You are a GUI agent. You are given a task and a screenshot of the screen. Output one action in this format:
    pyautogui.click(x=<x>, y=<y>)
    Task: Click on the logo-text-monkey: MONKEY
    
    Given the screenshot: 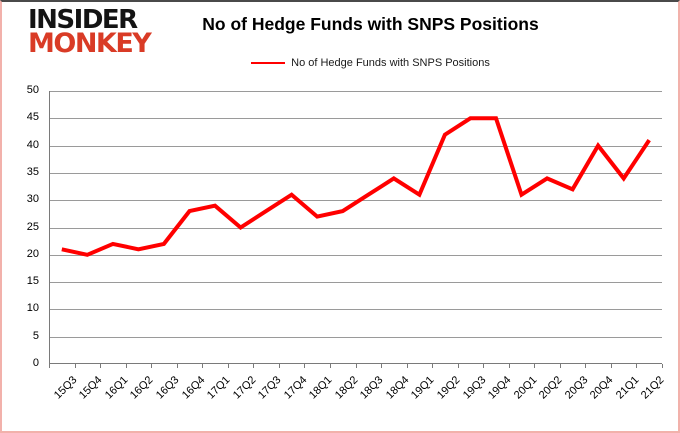 What is the action you would take?
    pyautogui.click(x=90, y=43)
    